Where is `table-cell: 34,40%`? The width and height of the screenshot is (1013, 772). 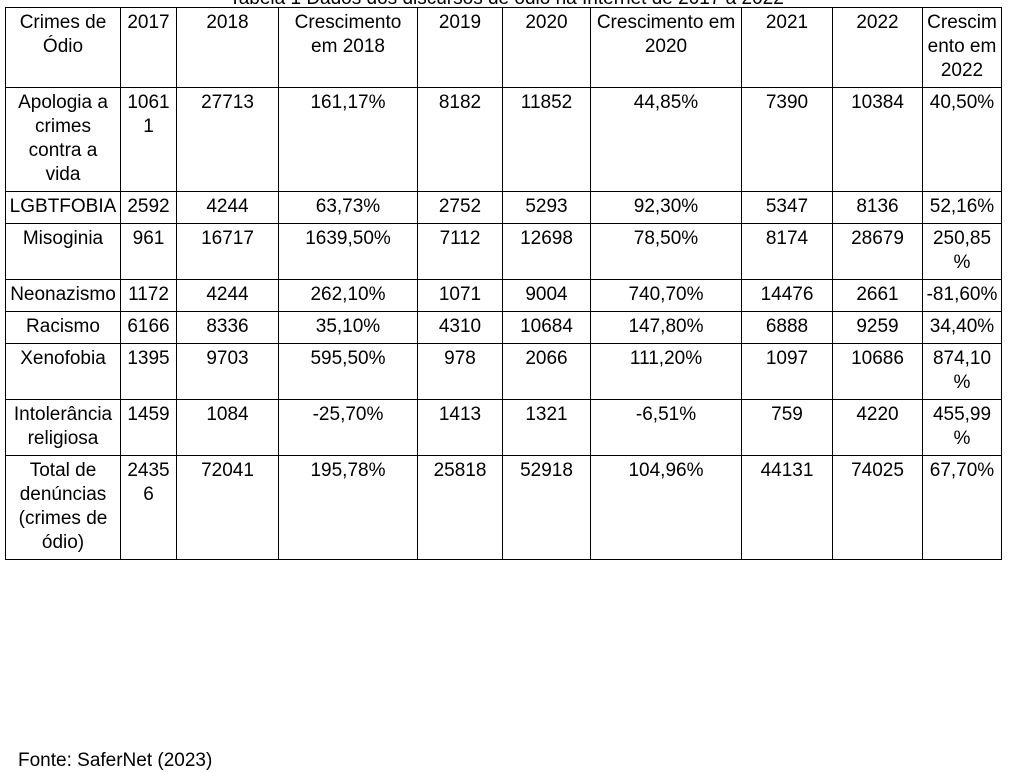 table-cell: 34,40% is located at coordinates (962, 327).